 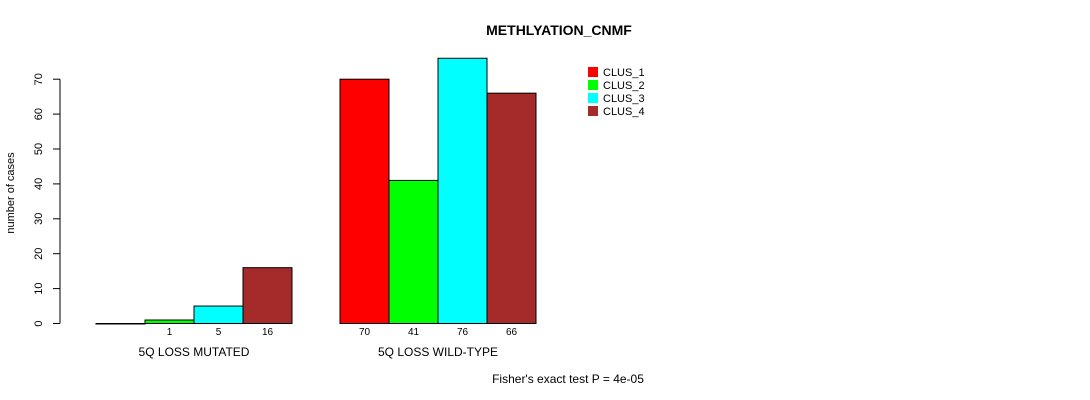 What do you see at coordinates (365, 332) in the screenshot?
I see `count-label: 70` at bounding box center [365, 332].